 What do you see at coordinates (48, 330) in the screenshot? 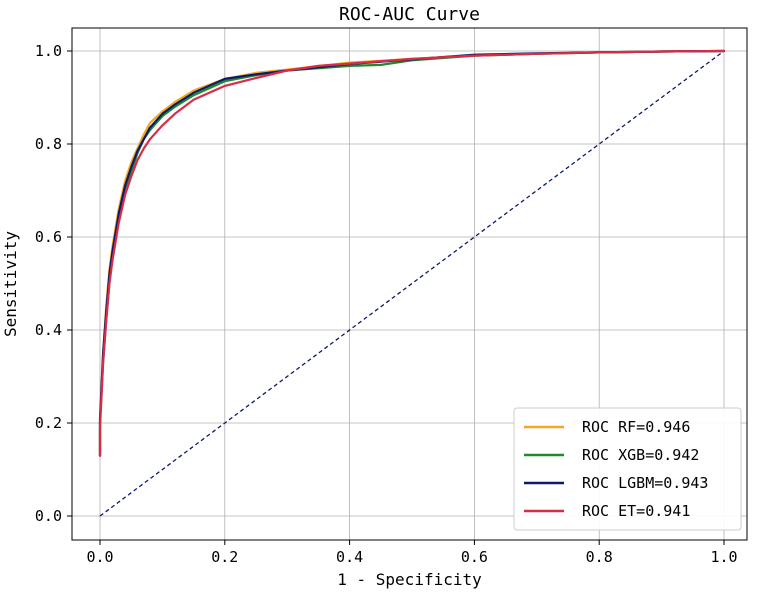
I see `y-tick-label: 0.4` at bounding box center [48, 330].